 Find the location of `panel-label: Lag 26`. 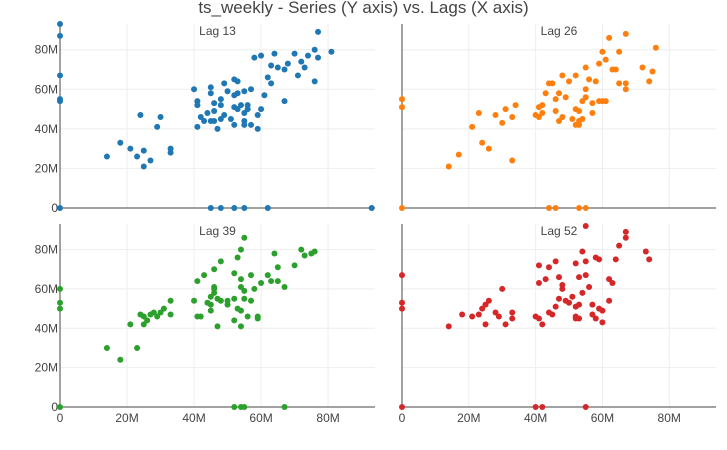

panel-label: Lag 26 is located at coordinates (559, 31).